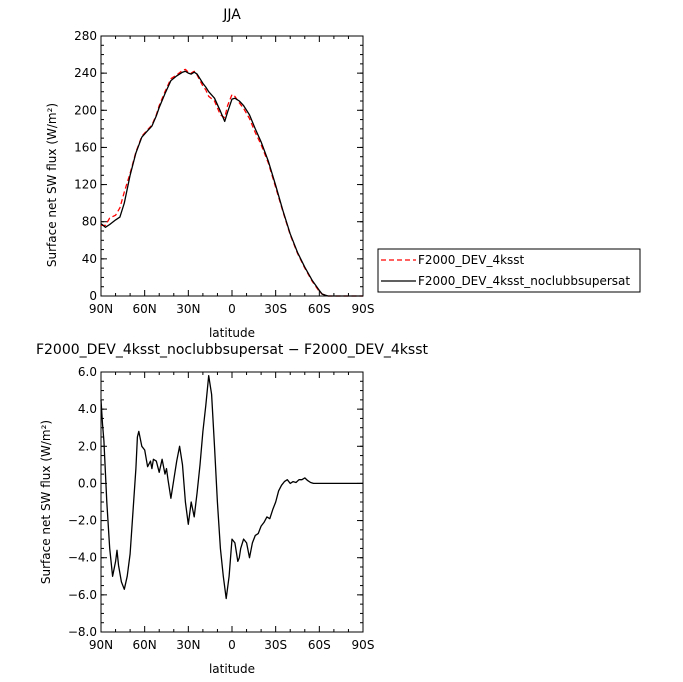 Image resolution: width=683 pixels, height=682 pixels. What do you see at coordinates (82, 632) in the screenshot?
I see `y-tick-label: −8.0` at bounding box center [82, 632].